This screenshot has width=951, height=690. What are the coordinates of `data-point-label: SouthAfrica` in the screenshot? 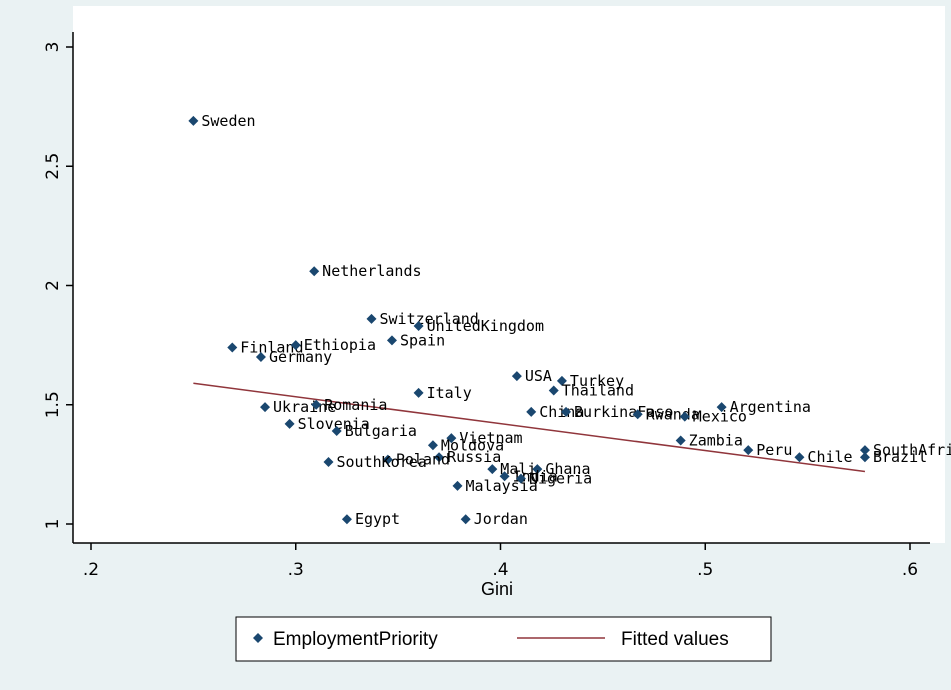 It's located at (912, 450).